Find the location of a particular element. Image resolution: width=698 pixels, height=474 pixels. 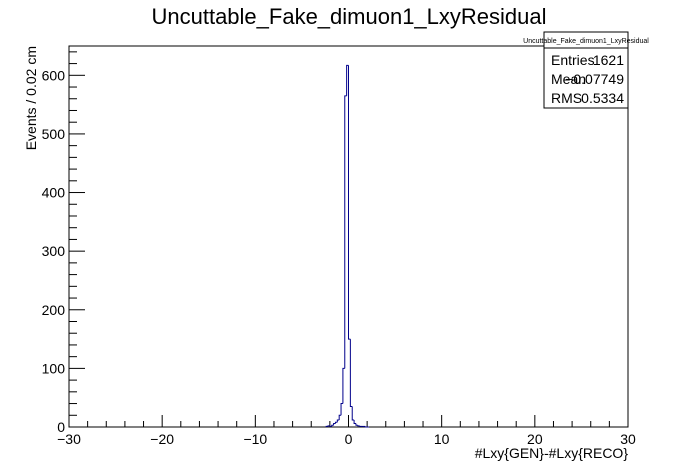

stats-box-title: Uncuttable_Fake_dimuon1_LxyResidual is located at coordinates (586, 41).